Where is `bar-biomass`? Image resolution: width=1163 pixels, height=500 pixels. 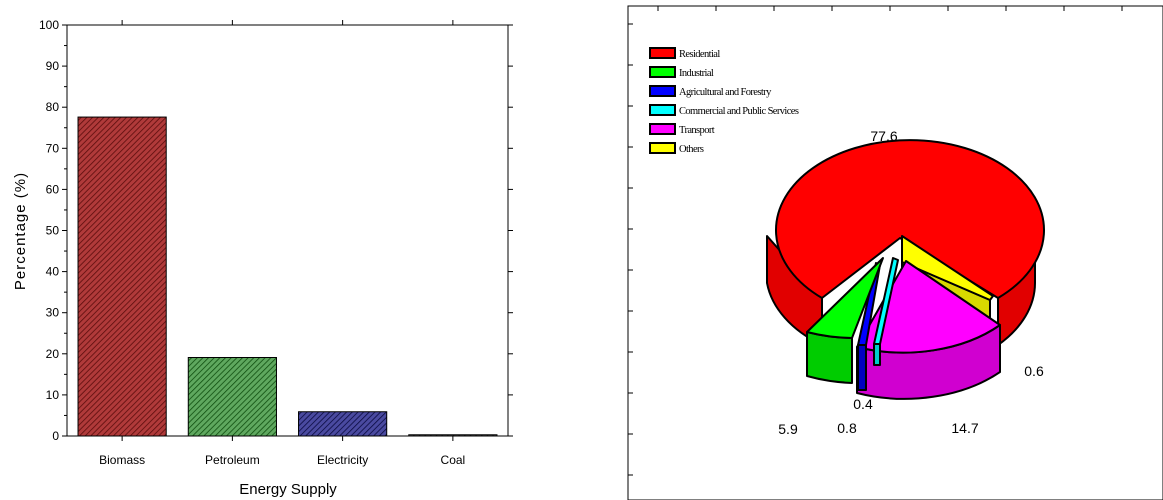
bar-biomass is located at coordinates (122, 276).